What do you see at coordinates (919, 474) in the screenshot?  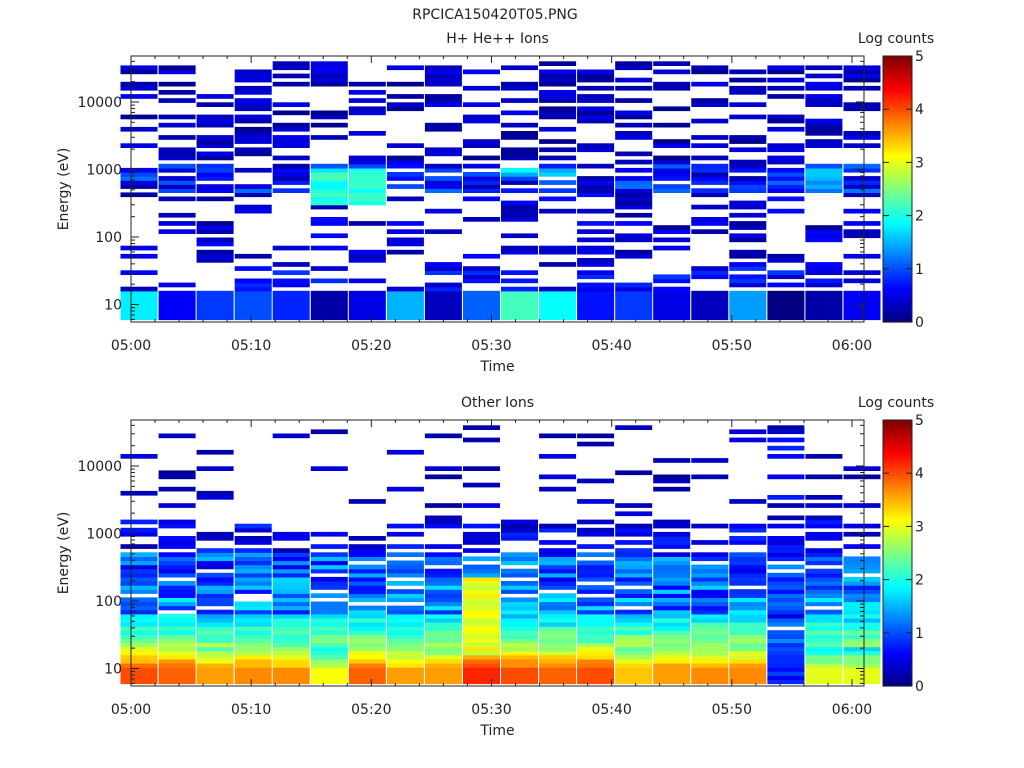 I see `colorbar-tick-label: 4` at bounding box center [919, 474].